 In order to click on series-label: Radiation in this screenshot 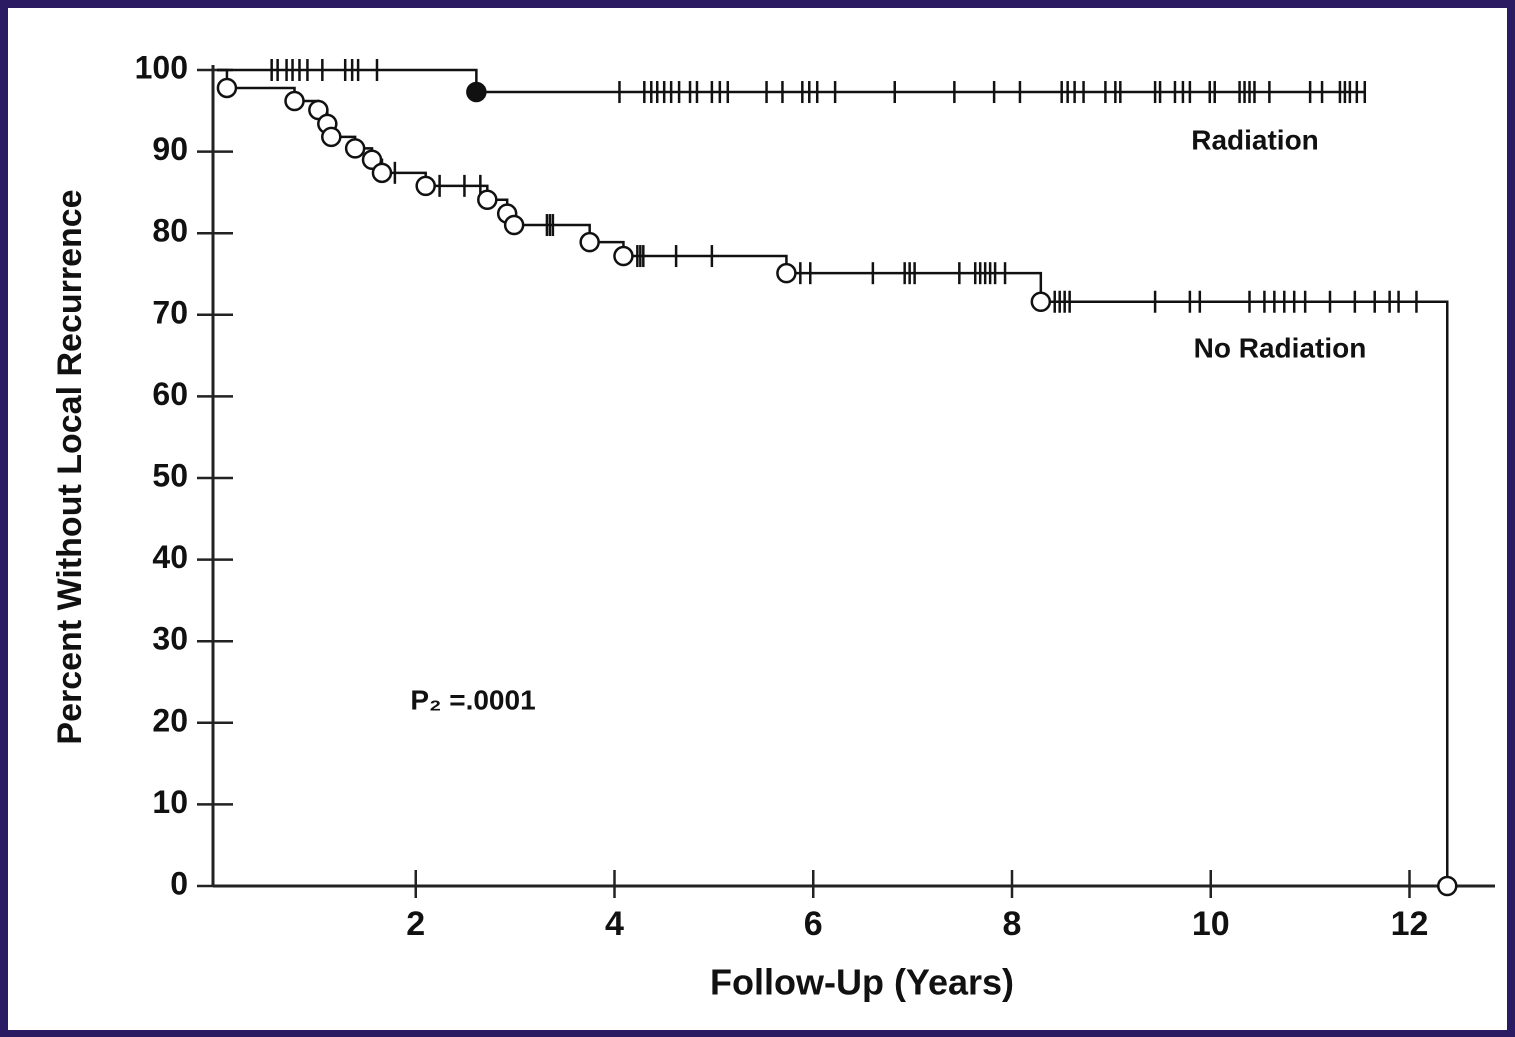, I will do `click(1255, 139)`.